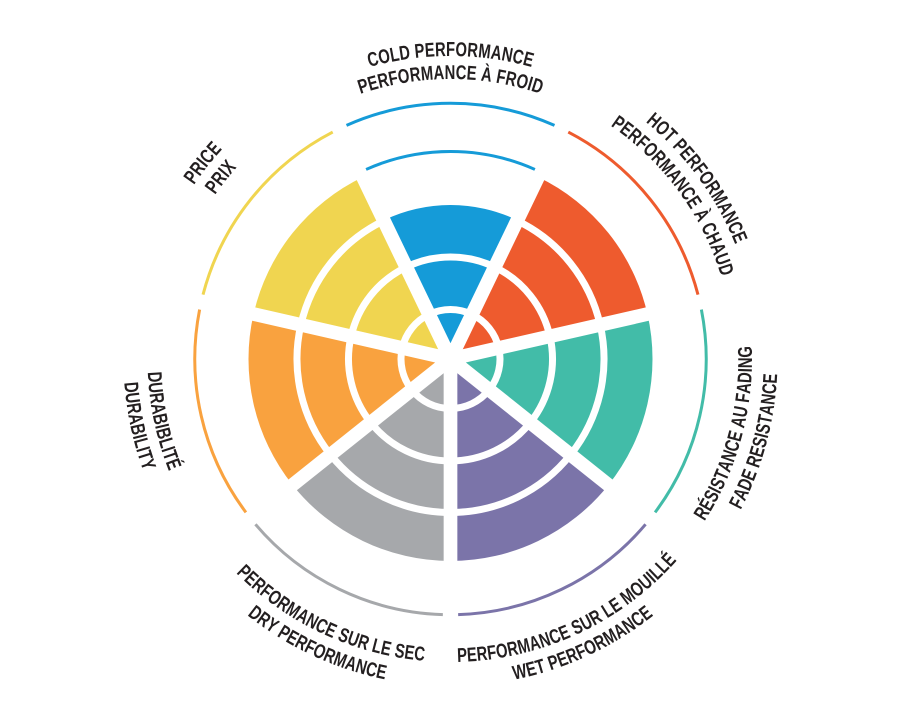 The height and width of the screenshot is (720, 900). I want to click on svg-text: À, so click(487, 73).